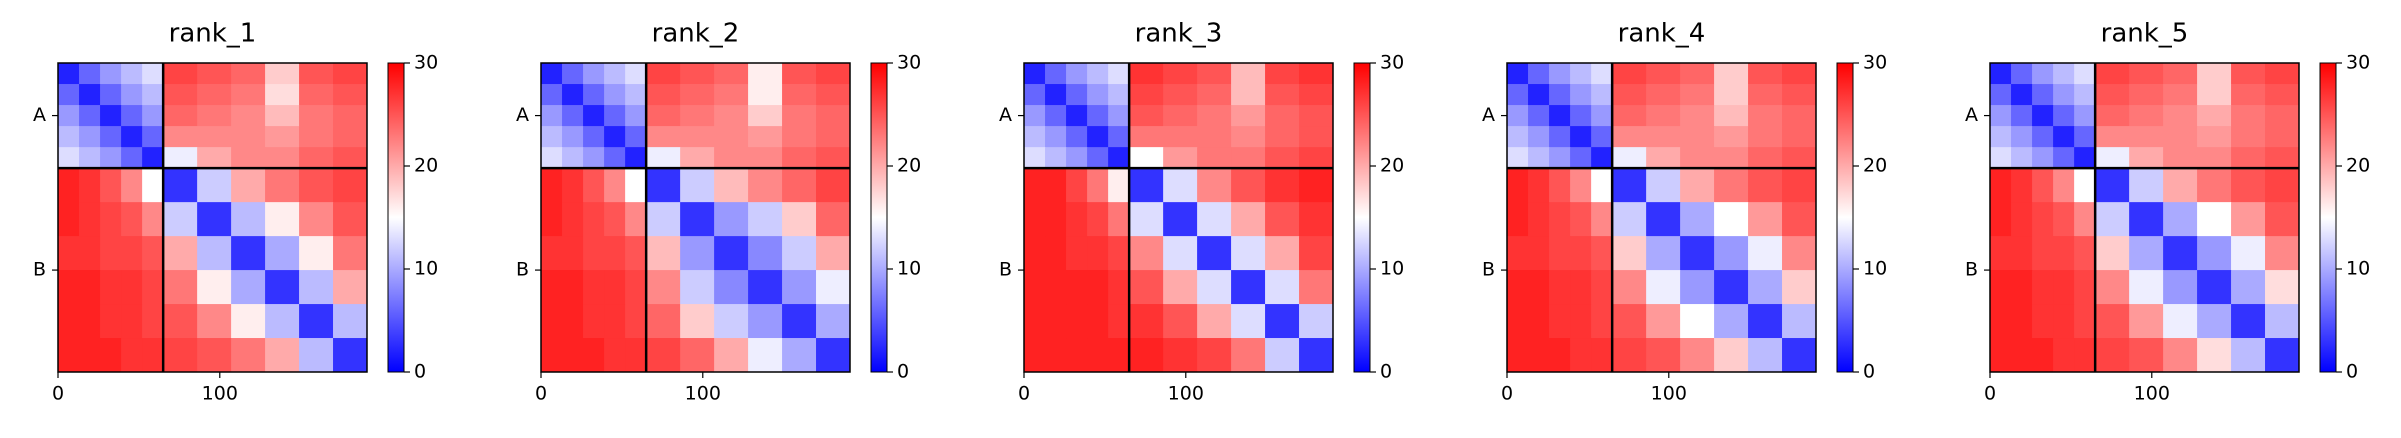 This screenshot has height=438, width=2401. I want to click on colorbar-tick-label: 20, so click(909, 166).